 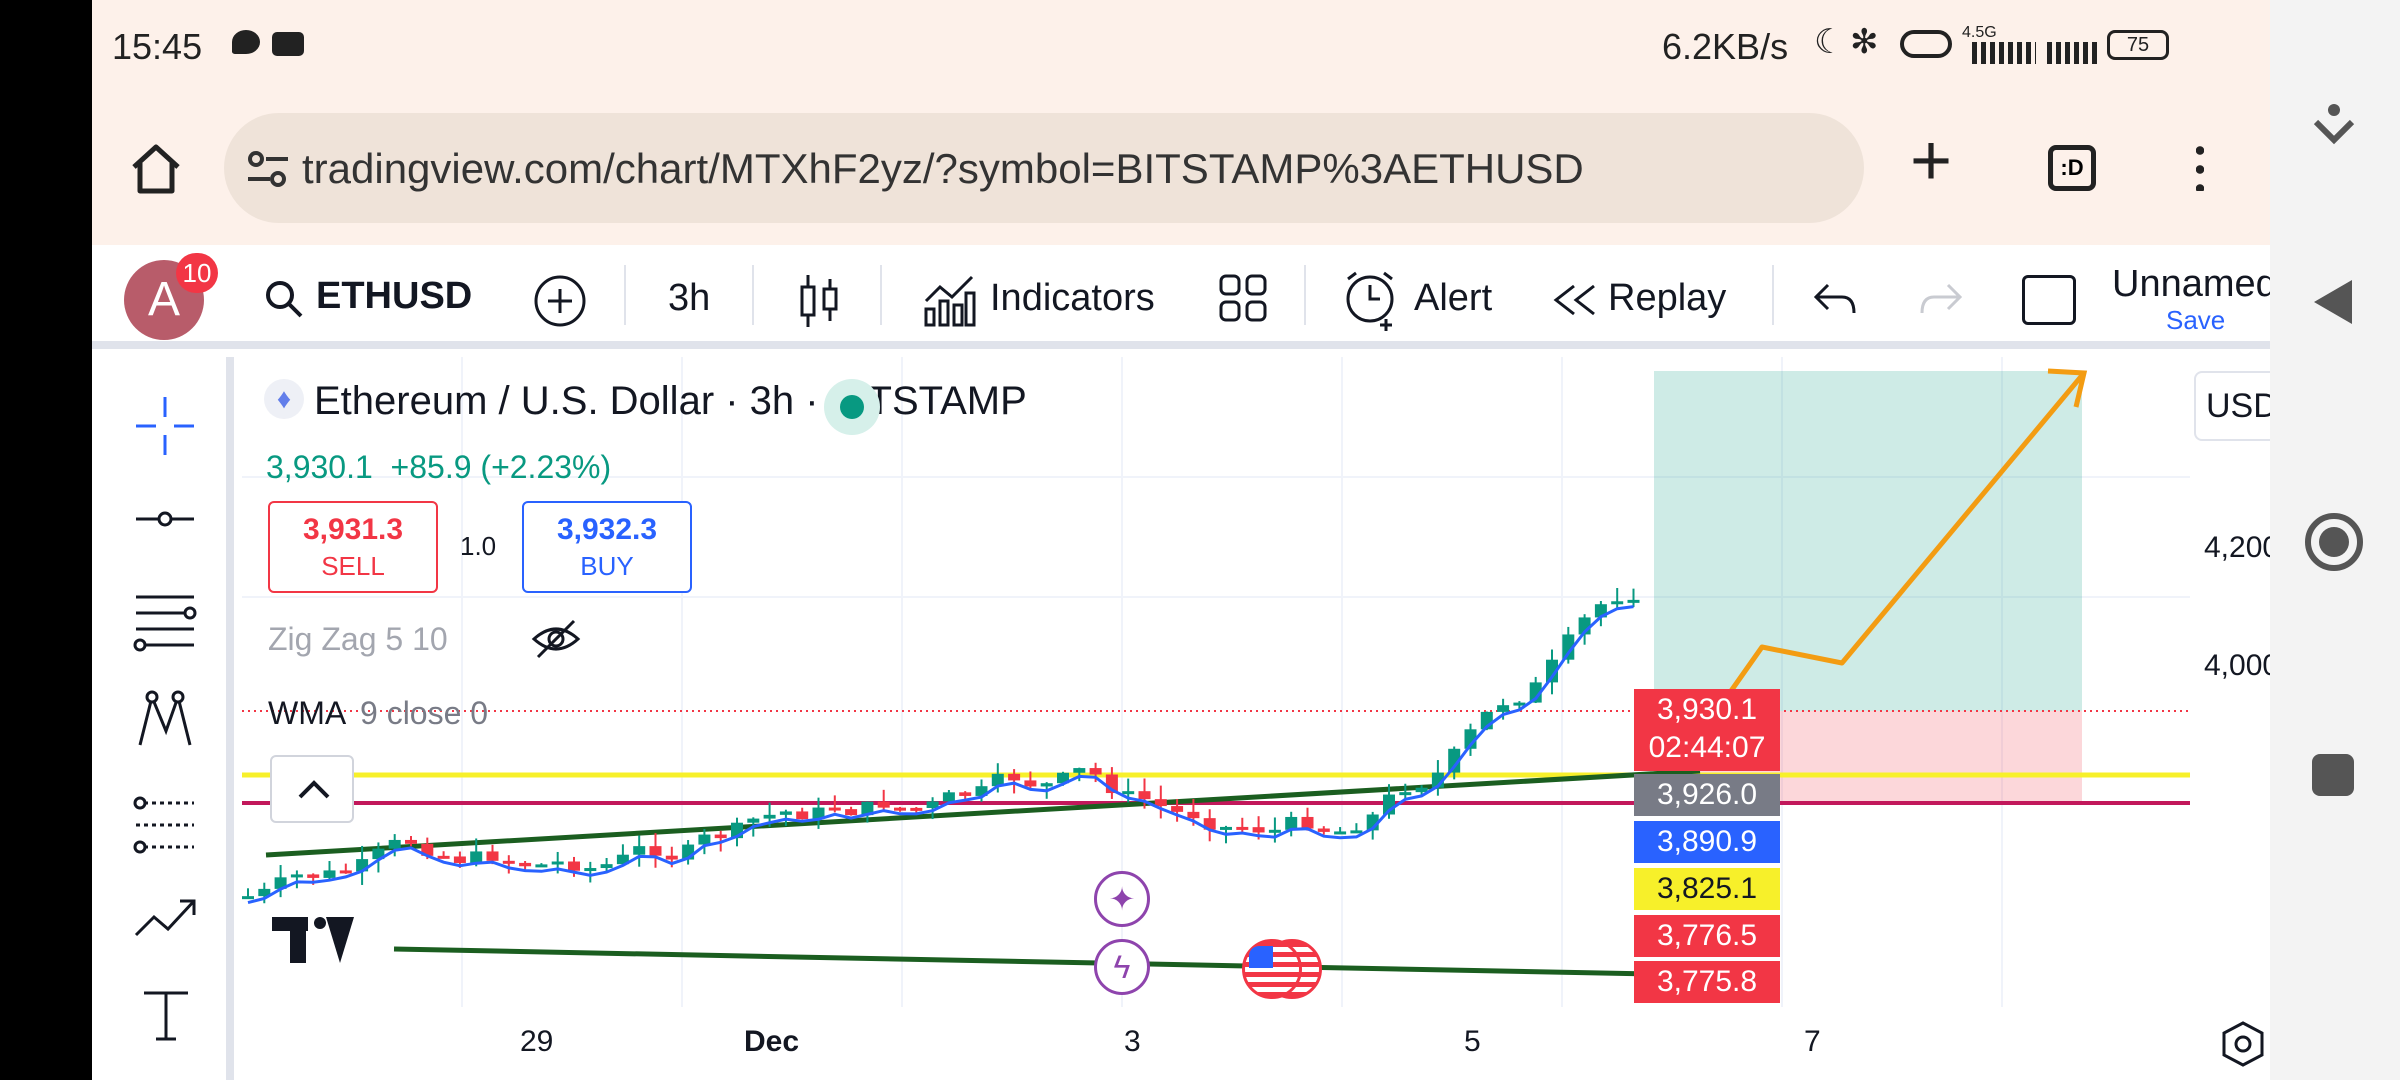 What do you see at coordinates (307, 713) in the screenshot?
I see `indicator-wma-name: WMA` at bounding box center [307, 713].